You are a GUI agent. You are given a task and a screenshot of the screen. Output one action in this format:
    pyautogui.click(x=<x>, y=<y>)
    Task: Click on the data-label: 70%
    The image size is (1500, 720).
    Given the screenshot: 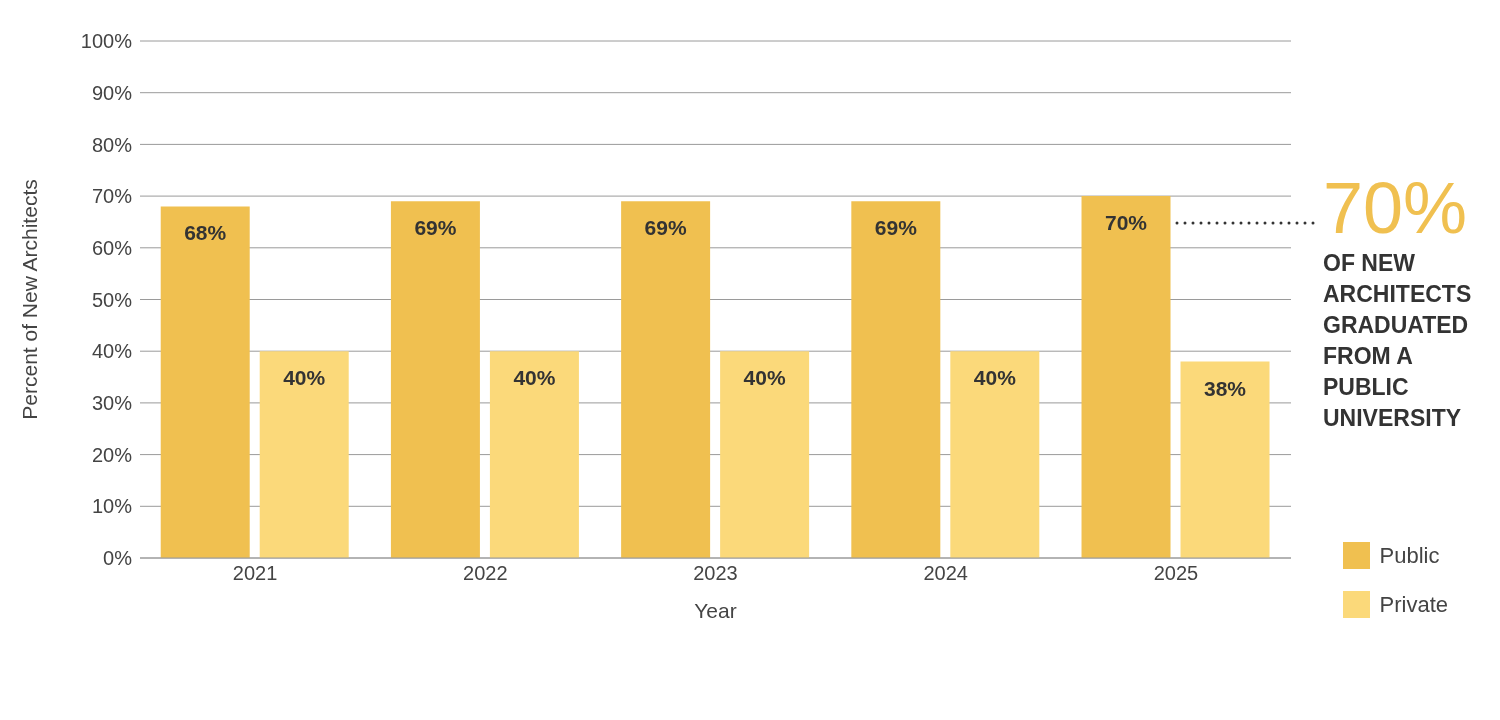 What is the action you would take?
    pyautogui.click(x=1126, y=223)
    